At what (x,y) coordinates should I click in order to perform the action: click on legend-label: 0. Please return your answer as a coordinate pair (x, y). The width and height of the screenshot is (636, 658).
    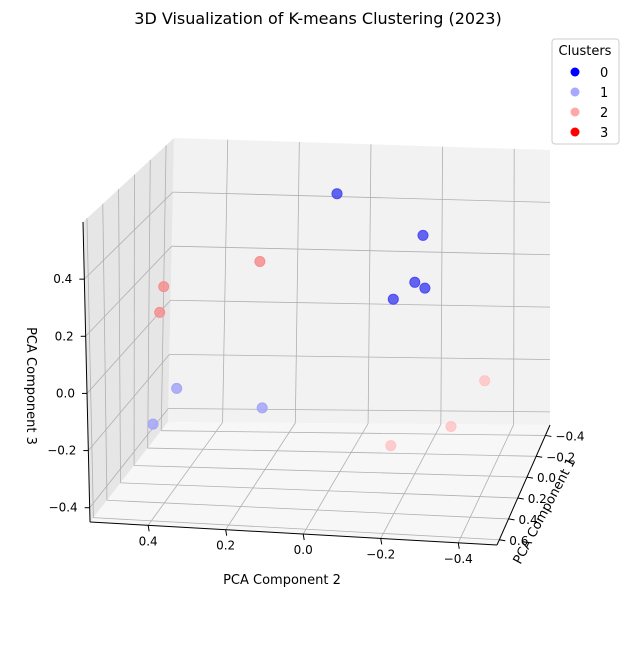
    Looking at the image, I should click on (604, 73).